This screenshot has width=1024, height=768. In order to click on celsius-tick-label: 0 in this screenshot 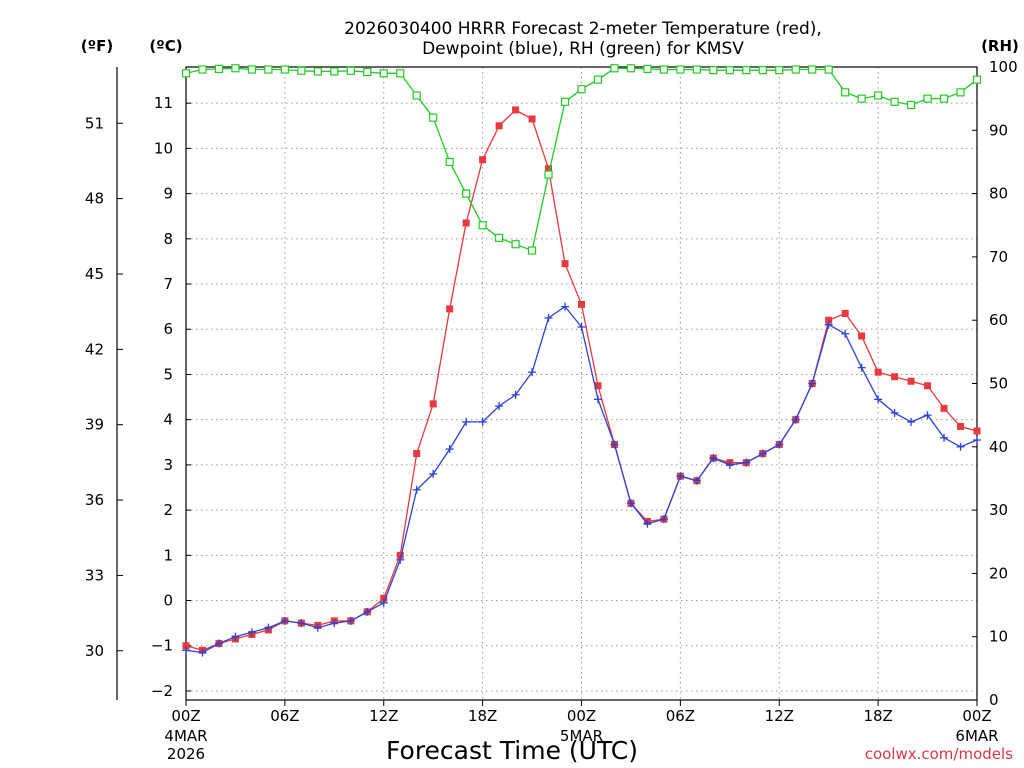, I will do `click(168, 601)`.